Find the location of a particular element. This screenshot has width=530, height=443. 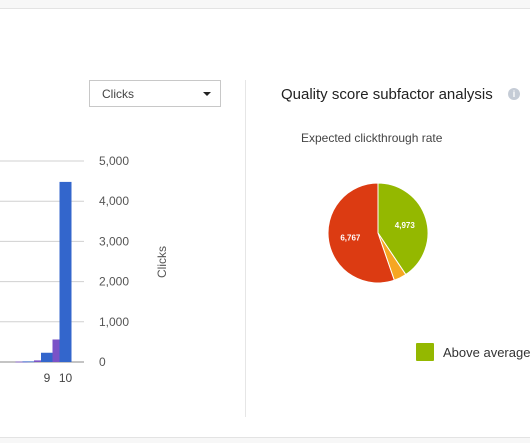

pie-slice is located at coordinates (361, 233).